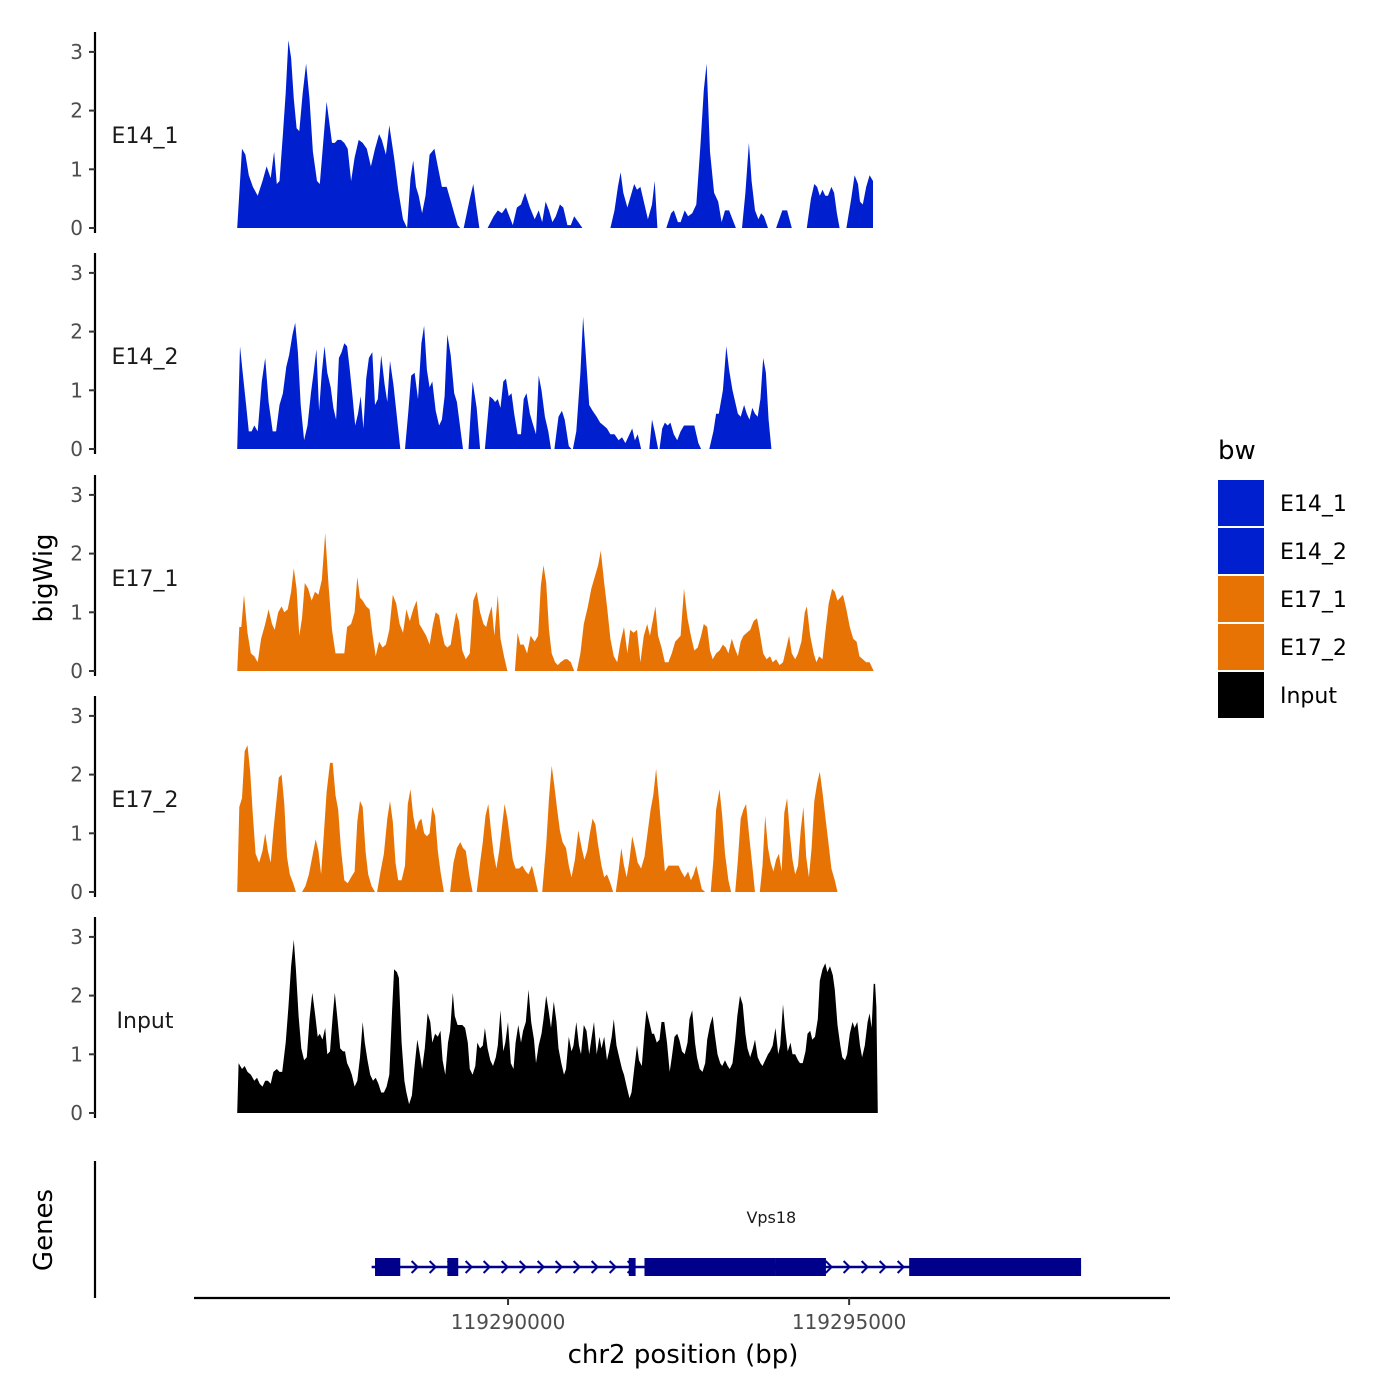 The width and height of the screenshot is (1400, 1400). What do you see at coordinates (145, 357) in the screenshot?
I see `track-label: E14_2` at bounding box center [145, 357].